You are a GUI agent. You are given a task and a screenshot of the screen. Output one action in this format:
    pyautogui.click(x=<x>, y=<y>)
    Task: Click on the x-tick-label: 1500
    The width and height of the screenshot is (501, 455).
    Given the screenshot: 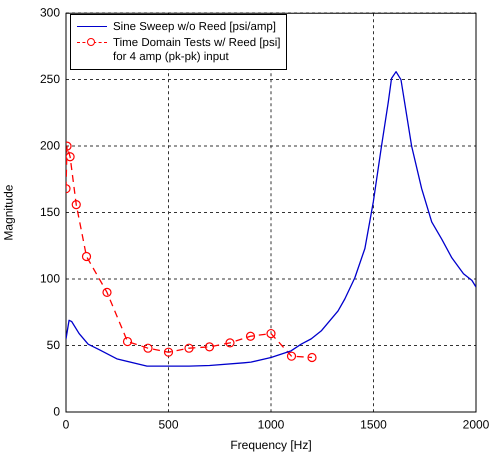 What is the action you would take?
    pyautogui.click(x=374, y=425)
    